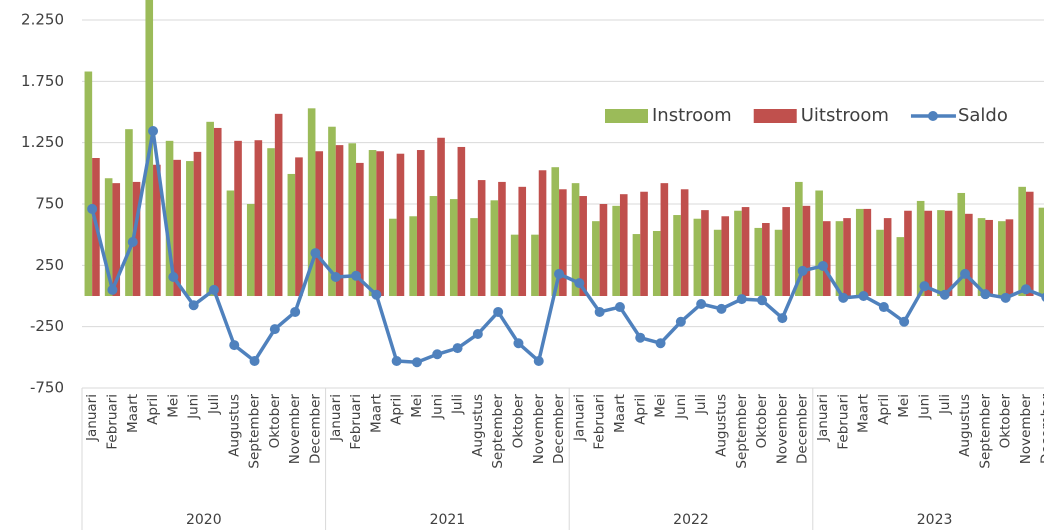 The image size is (1044, 530). Describe the element at coordinates (620, 413) in the screenshot. I see `month-label: Maart` at that location.